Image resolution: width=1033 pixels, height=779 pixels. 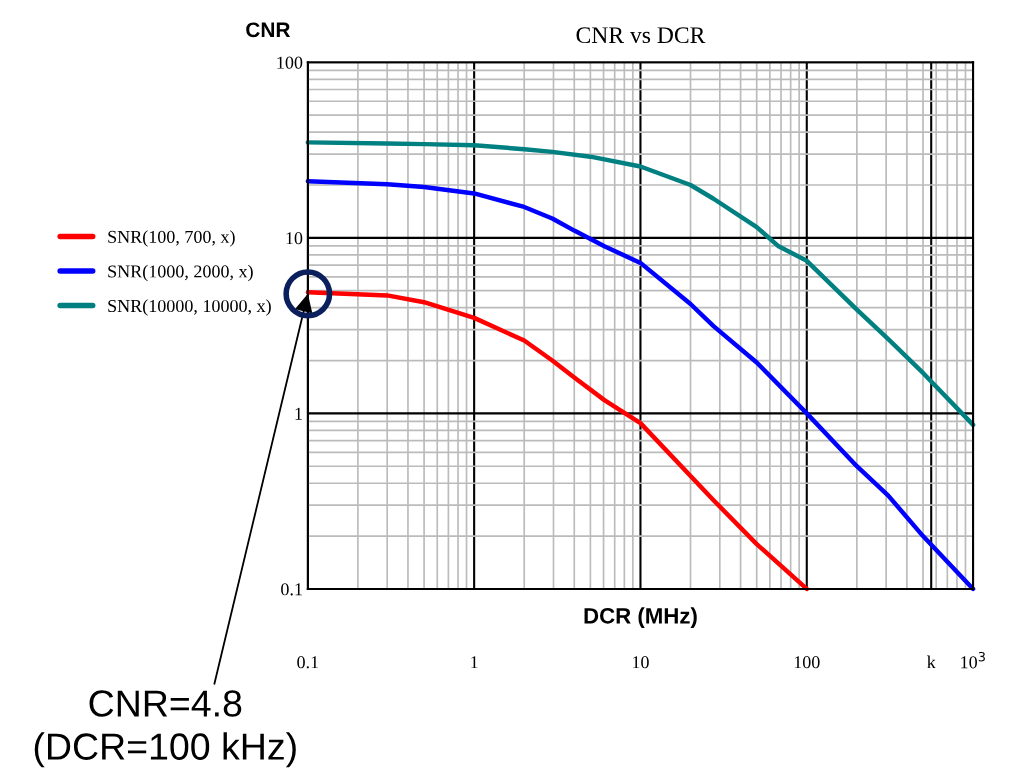 I want to click on legend-label: SNR(100, 700, x), so click(x=171, y=238).